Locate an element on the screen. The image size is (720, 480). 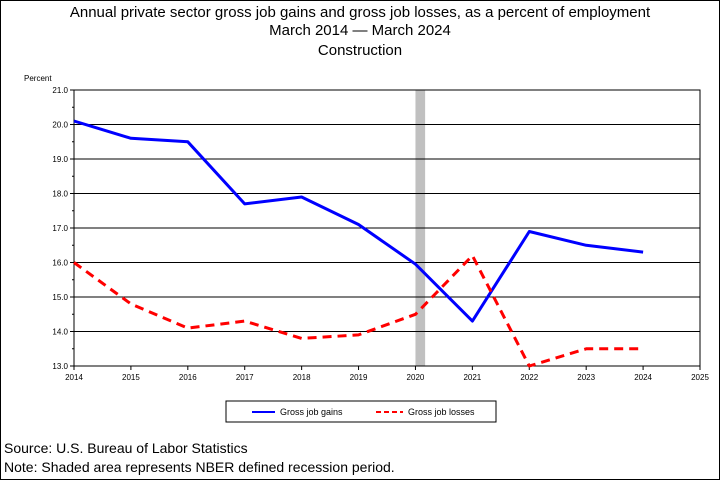
y-tick-label: 14.0 is located at coordinates (60, 332).